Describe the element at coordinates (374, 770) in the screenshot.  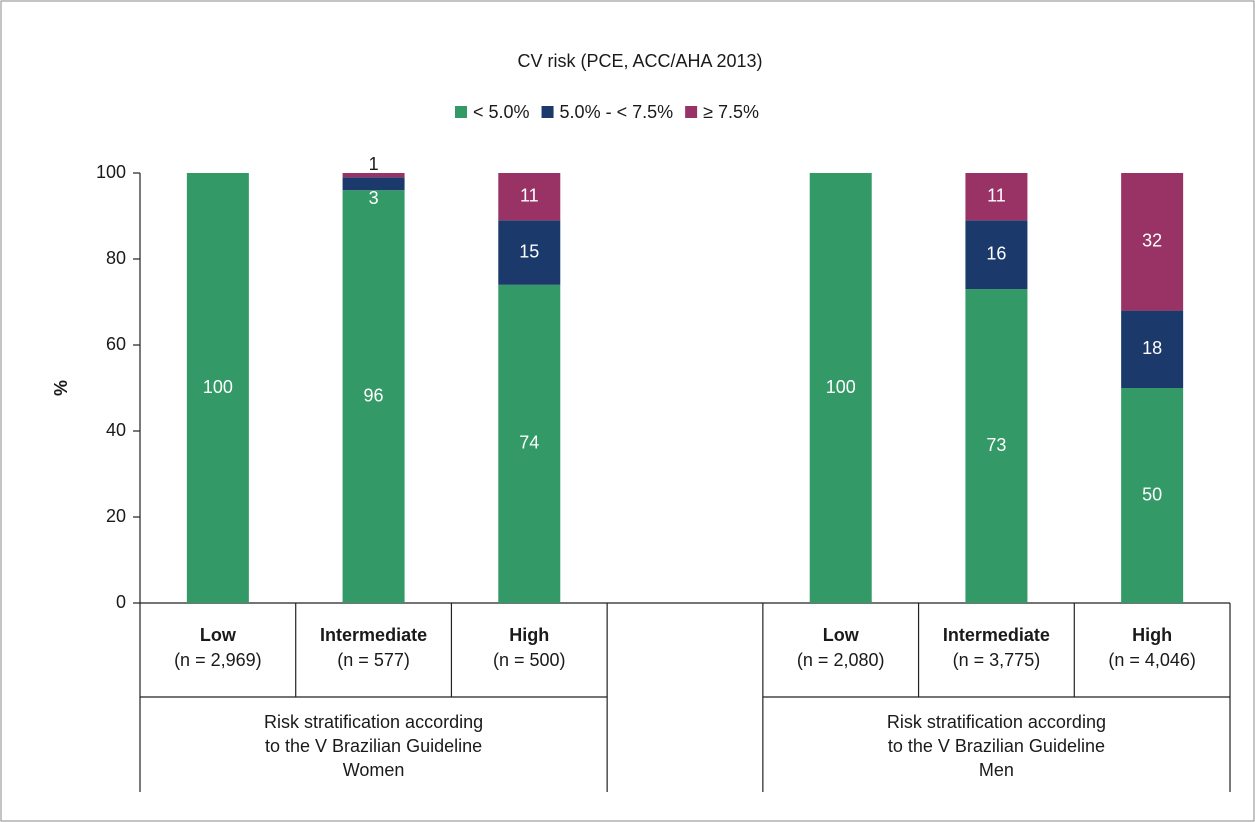
I see `group-label: Women` at that location.